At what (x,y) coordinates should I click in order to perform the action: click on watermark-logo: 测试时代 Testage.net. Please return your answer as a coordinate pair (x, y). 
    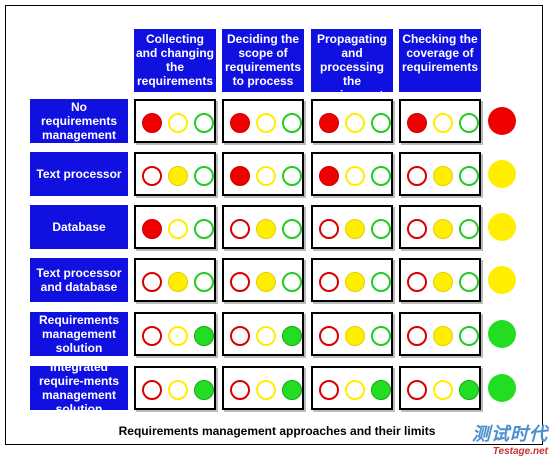
    Looking at the image, I should click on (510, 438).